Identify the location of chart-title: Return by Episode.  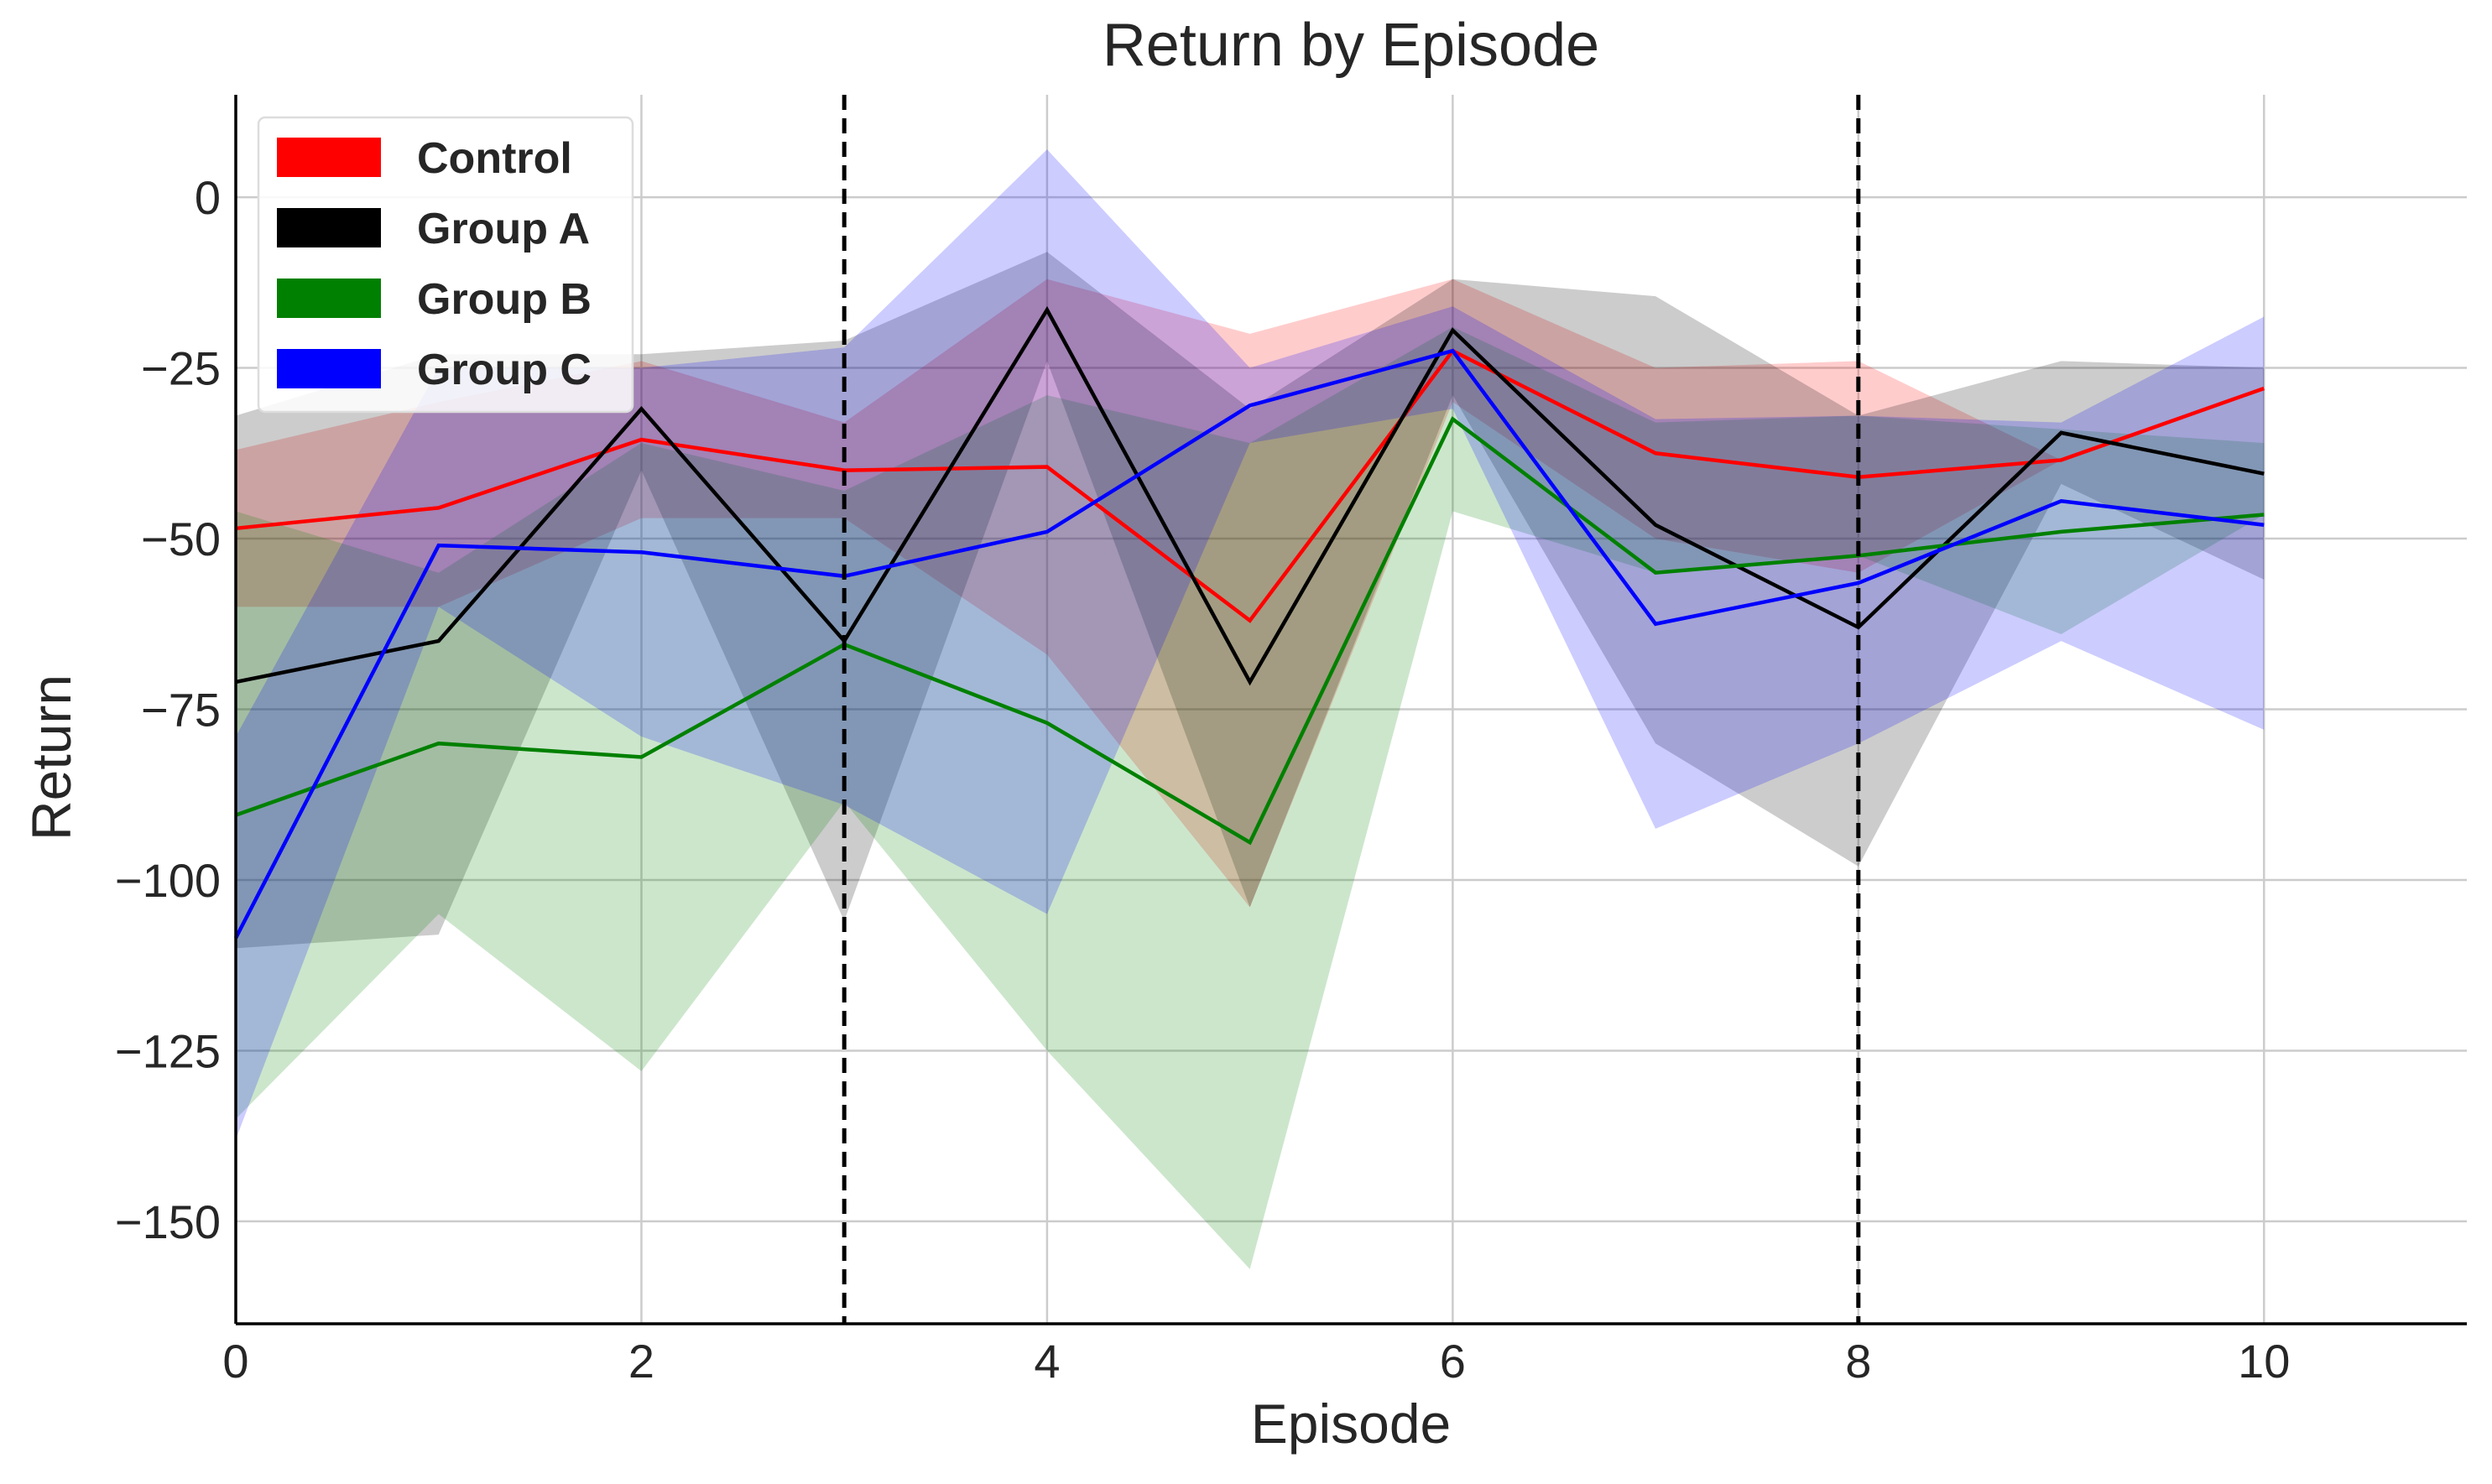
(1351, 45).